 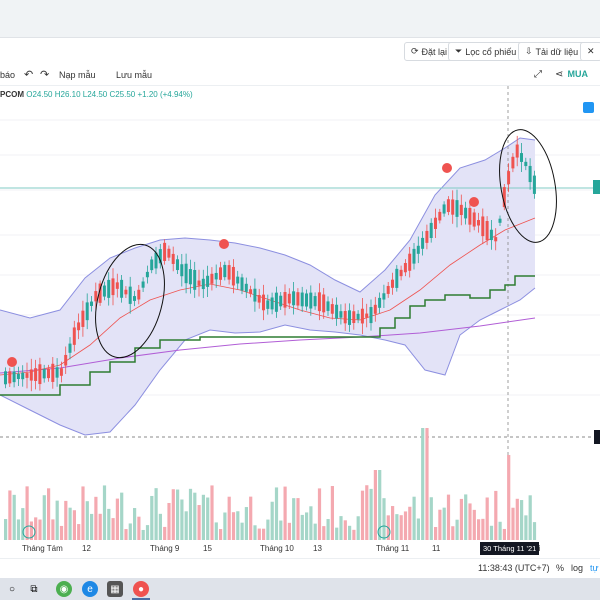 What do you see at coordinates (45, 75) in the screenshot?
I see `redo-icon: ↷` at bounding box center [45, 75].